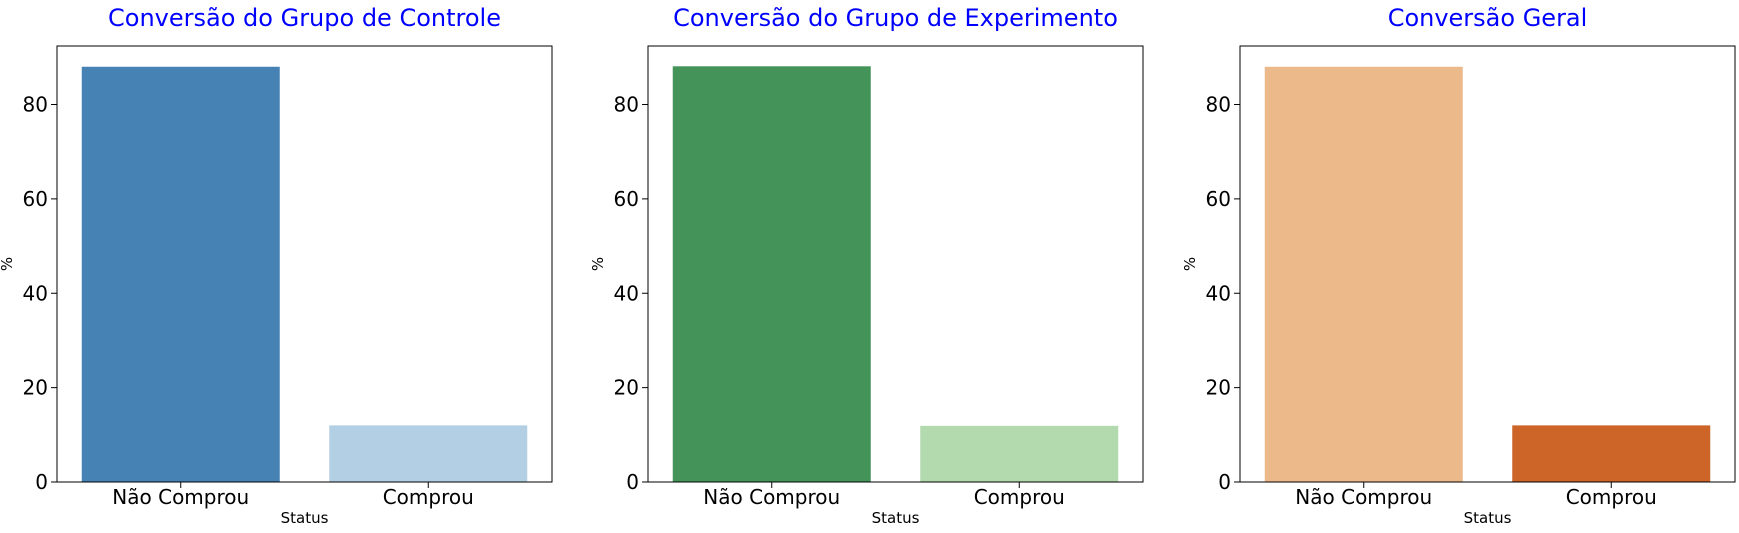 The height and width of the screenshot is (533, 1739). I want to click on chart-title: Conversão Geral, so click(1488, 18).